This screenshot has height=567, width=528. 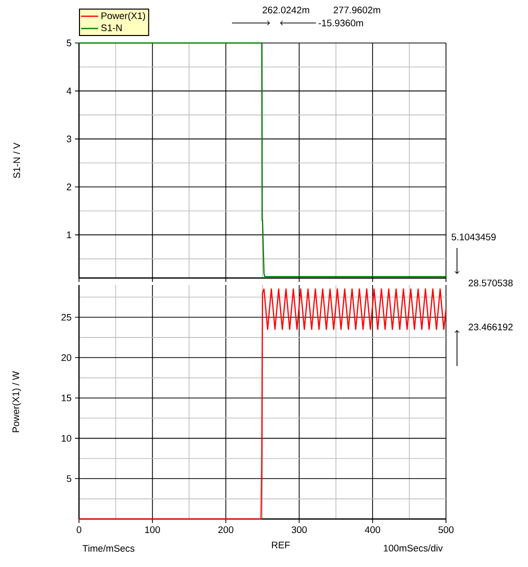 What do you see at coordinates (281, 545) in the screenshot?
I see `text: REF` at bounding box center [281, 545].